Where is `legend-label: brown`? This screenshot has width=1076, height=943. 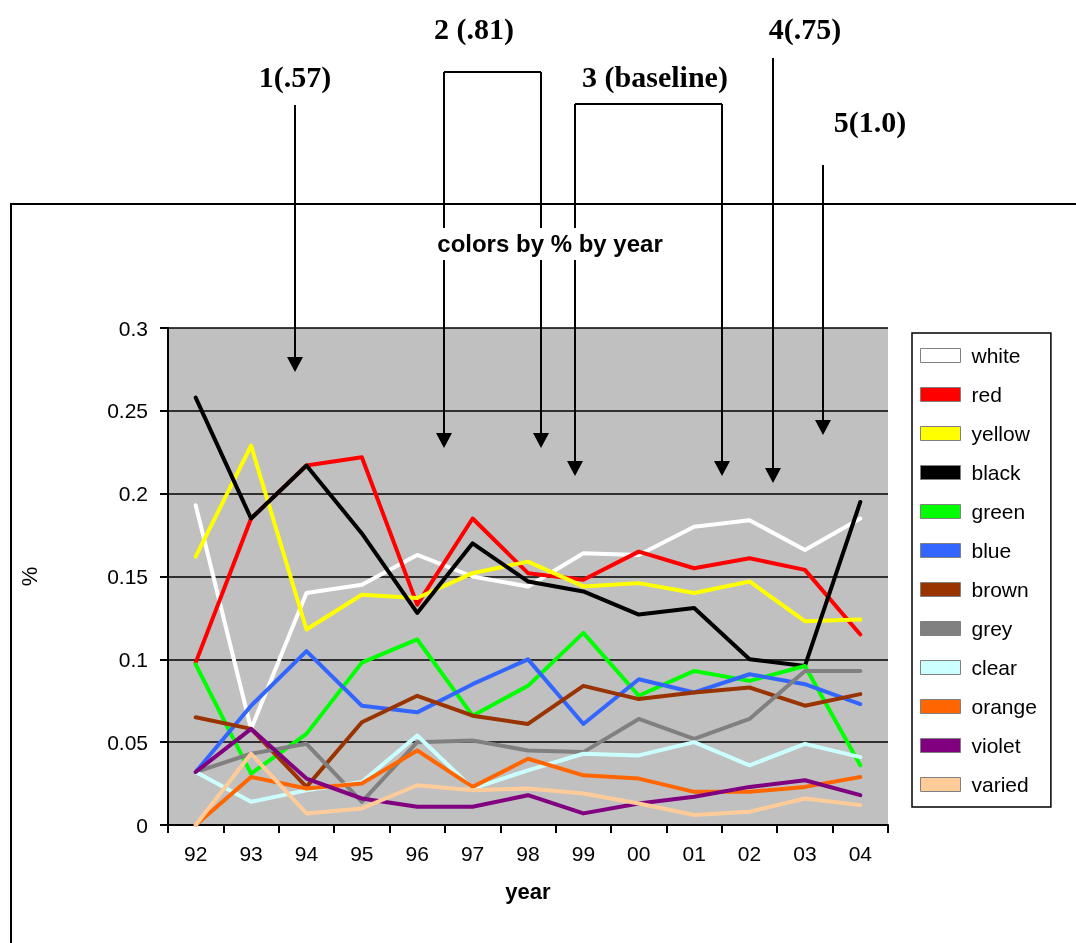 legend-label: brown is located at coordinates (1000, 589).